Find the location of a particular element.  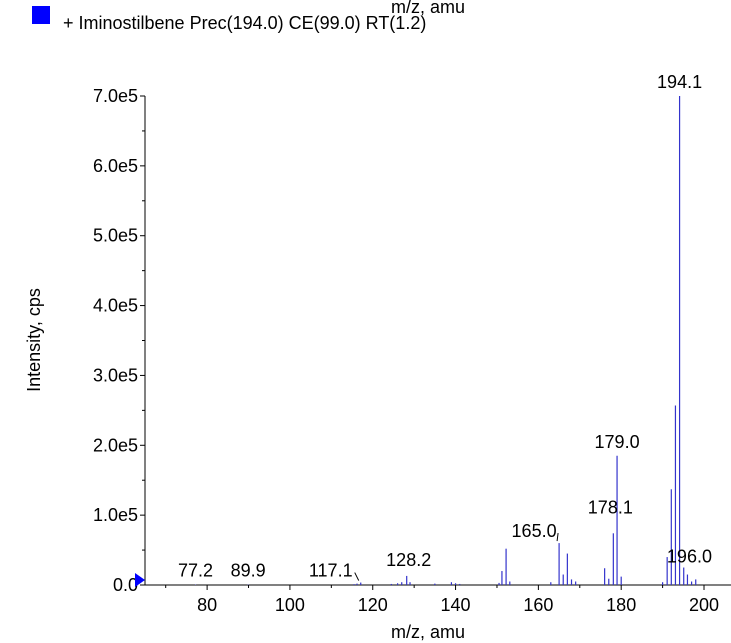

x-tick-label: 200 is located at coordinates (704, 605).